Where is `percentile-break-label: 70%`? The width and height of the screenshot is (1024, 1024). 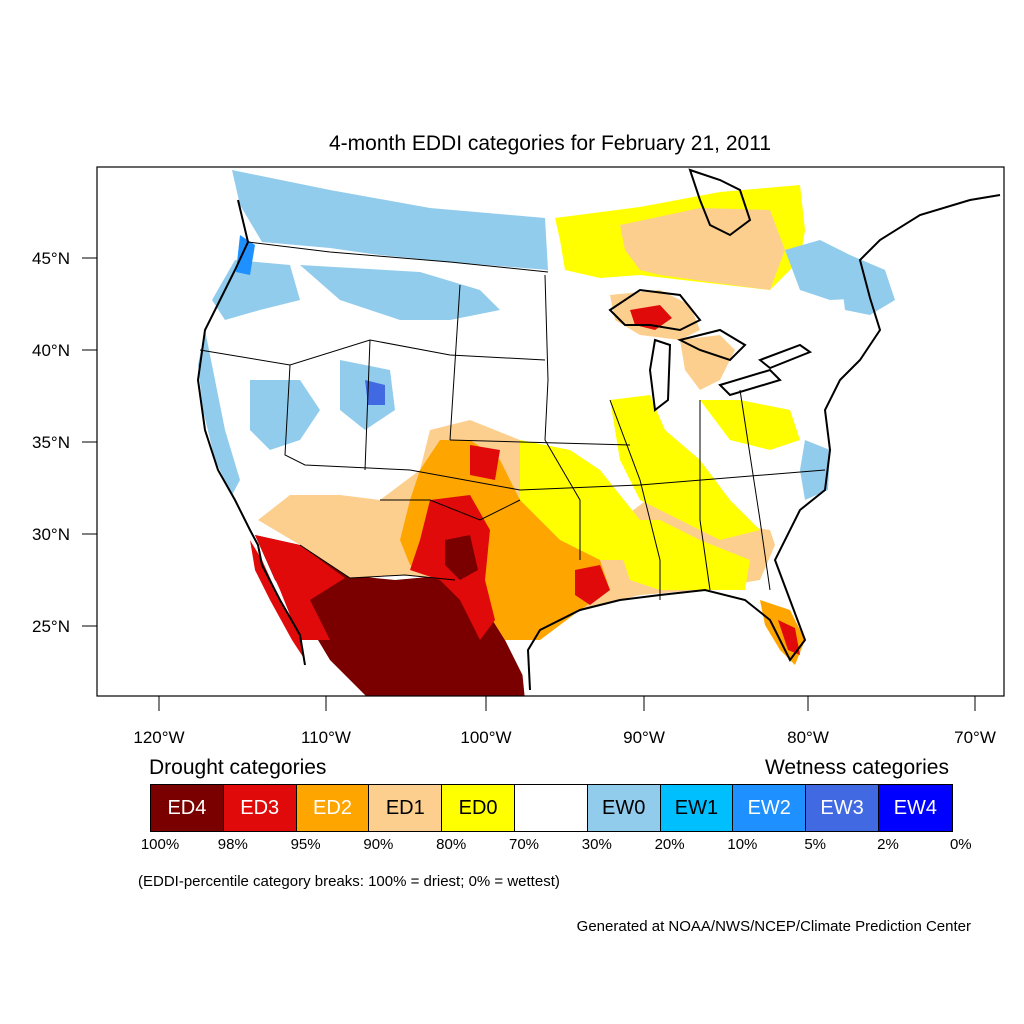
percentile-break-label: 70% is located at coordinates (524, 844).